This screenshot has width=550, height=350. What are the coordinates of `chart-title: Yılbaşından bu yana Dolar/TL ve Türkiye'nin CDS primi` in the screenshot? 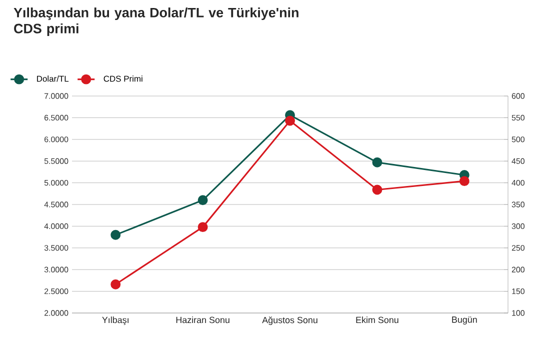 It's located at (156, 22).